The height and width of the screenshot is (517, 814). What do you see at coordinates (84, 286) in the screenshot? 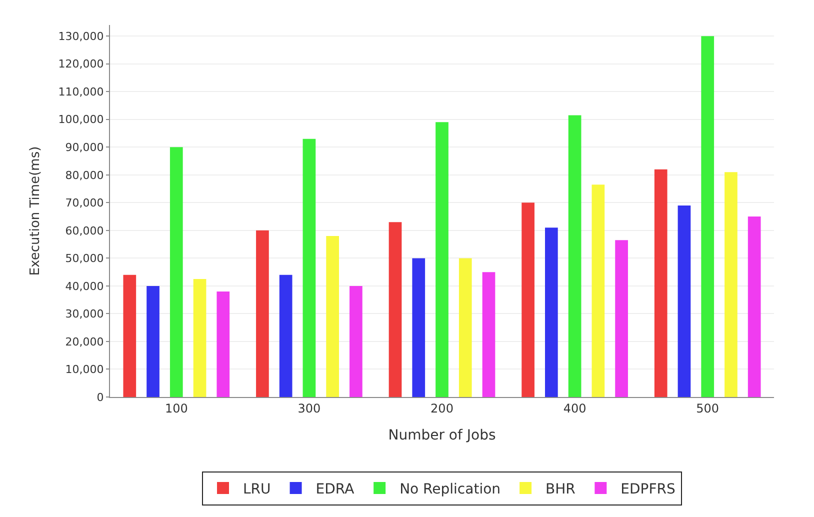
I see `y-tick-label: 40,000` at bounding box center [84, 286].